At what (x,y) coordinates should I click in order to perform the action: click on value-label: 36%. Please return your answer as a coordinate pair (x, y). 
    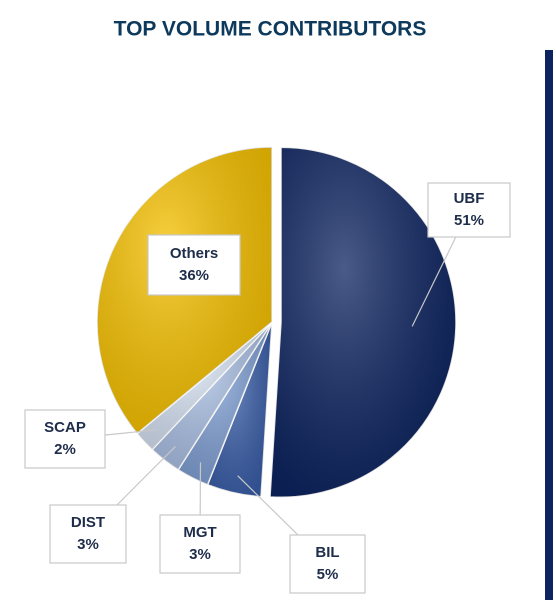
    Looking at the image, I should click on (194, 275).